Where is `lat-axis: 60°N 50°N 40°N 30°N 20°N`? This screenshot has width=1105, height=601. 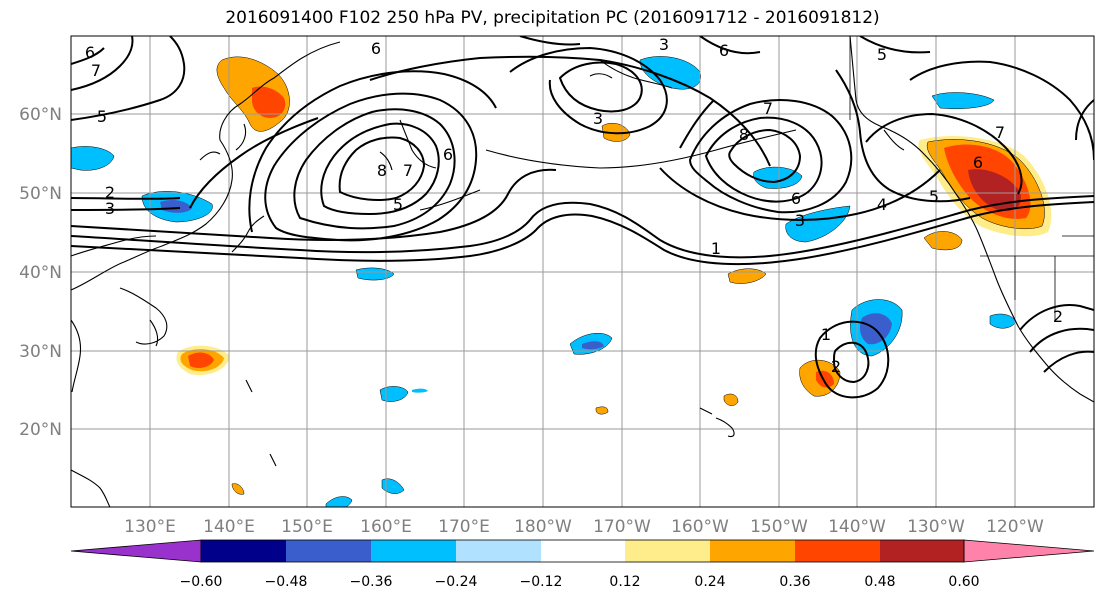 lat-axis: 60°N 50°N 40°N 30°N 20°N is located at coordinates (40, 272).